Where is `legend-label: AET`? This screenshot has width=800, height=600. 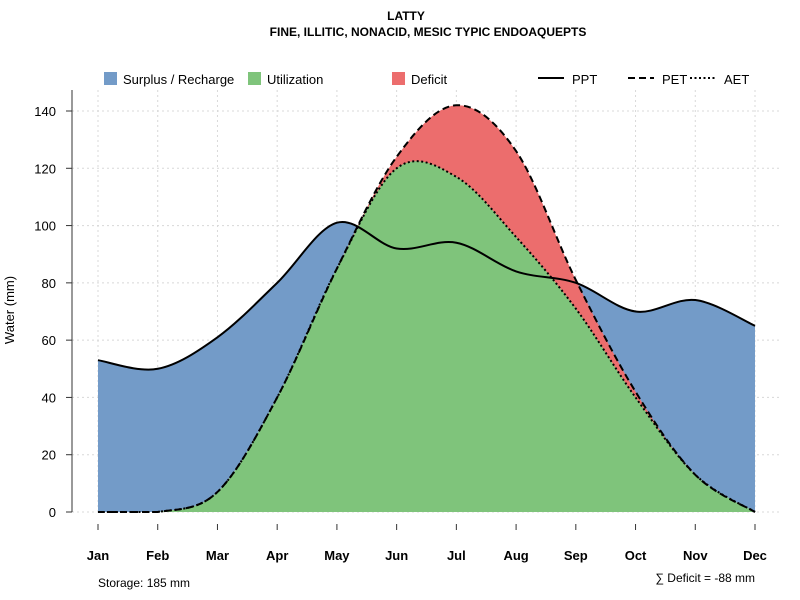
legend-label: AET is located at coordinates (736, 79).